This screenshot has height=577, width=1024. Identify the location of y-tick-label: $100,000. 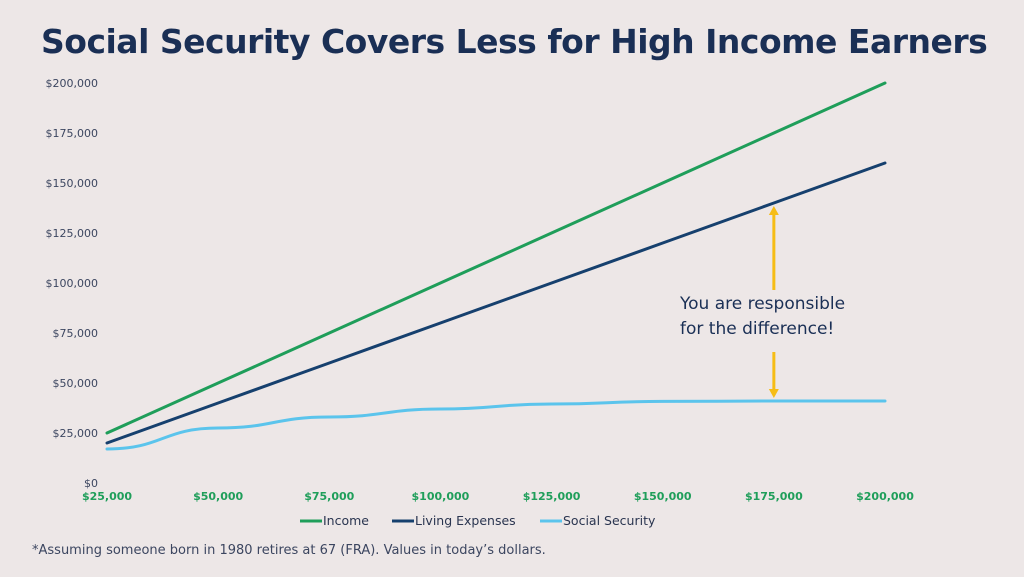
(72, 283).